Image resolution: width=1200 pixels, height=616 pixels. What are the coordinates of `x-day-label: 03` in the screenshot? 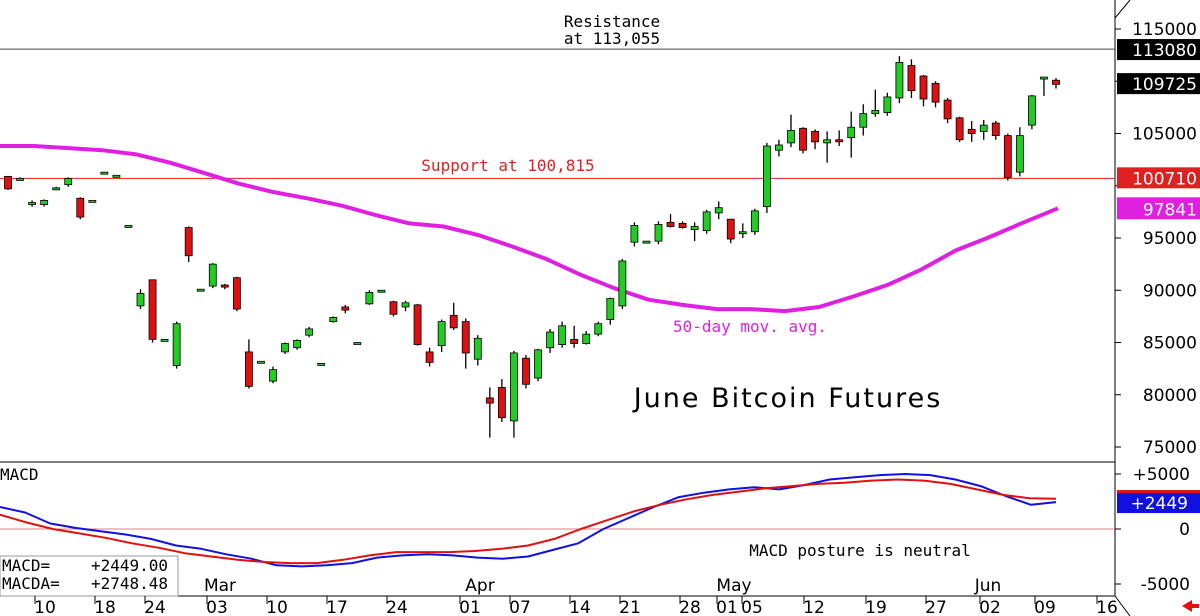 It's located at (217, 607).